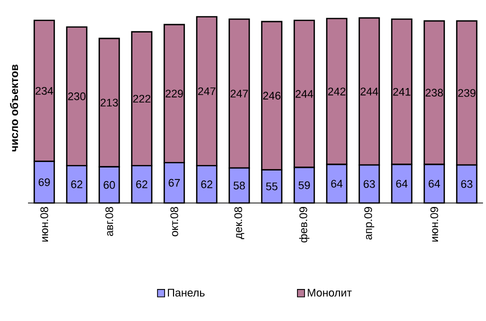  Describe the element at coordinates (330, 292) in the screenshot. I see `legend-label: Монолит` at that location.